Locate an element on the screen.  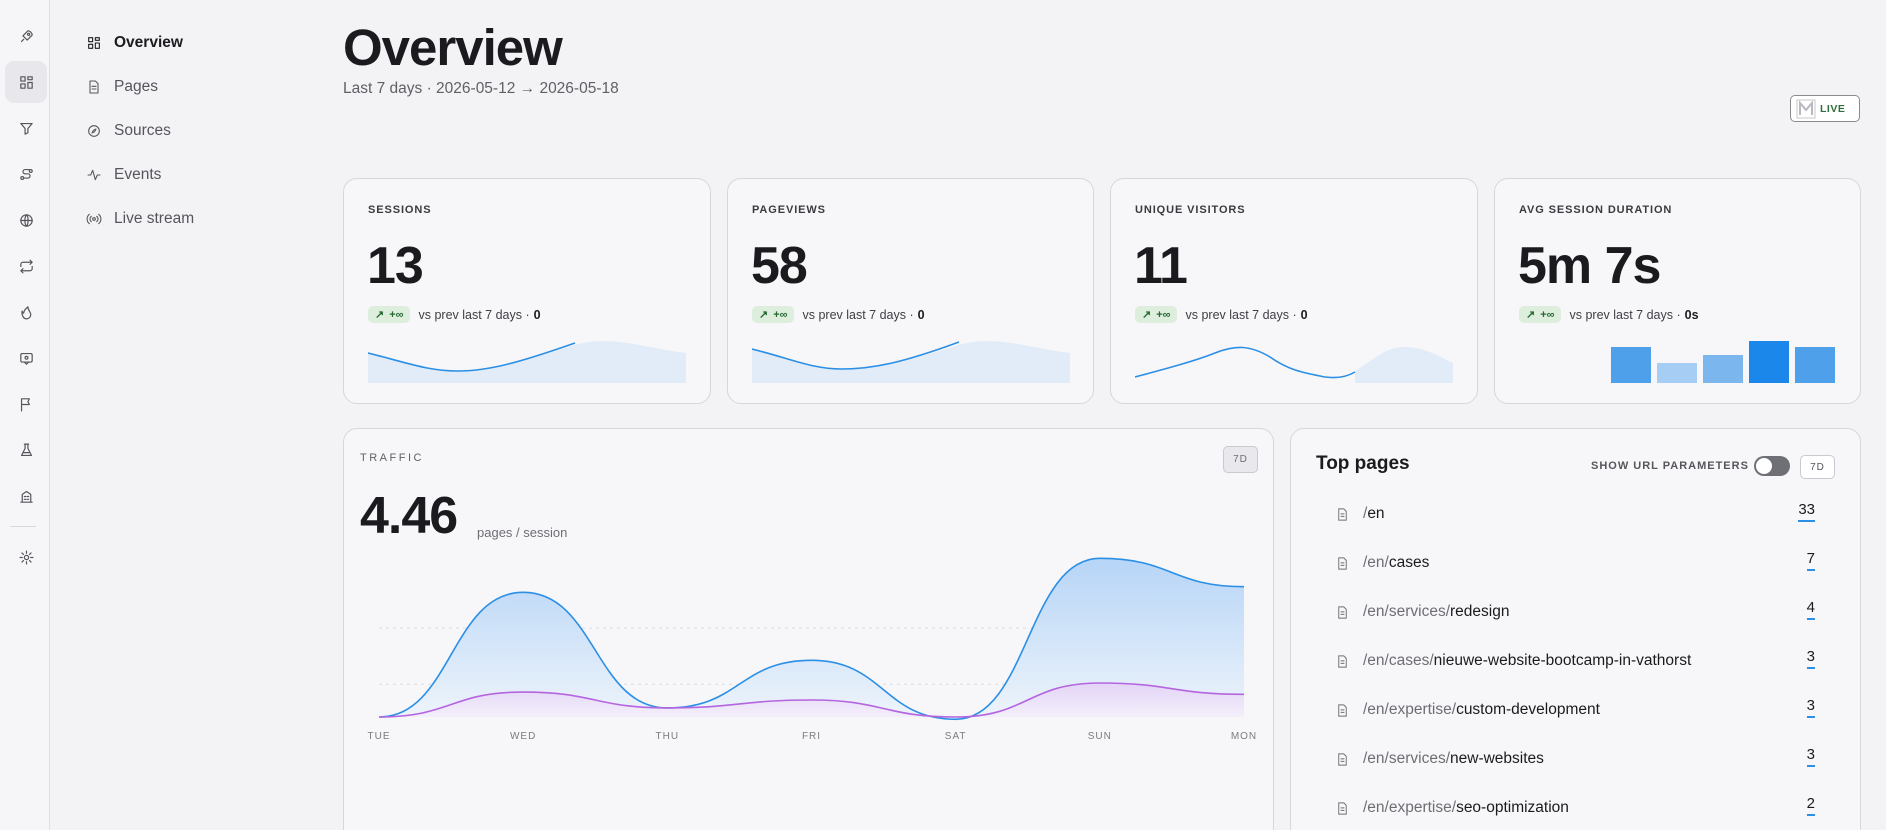
page-path: /en/cases is located at coordinates (1396, 563).